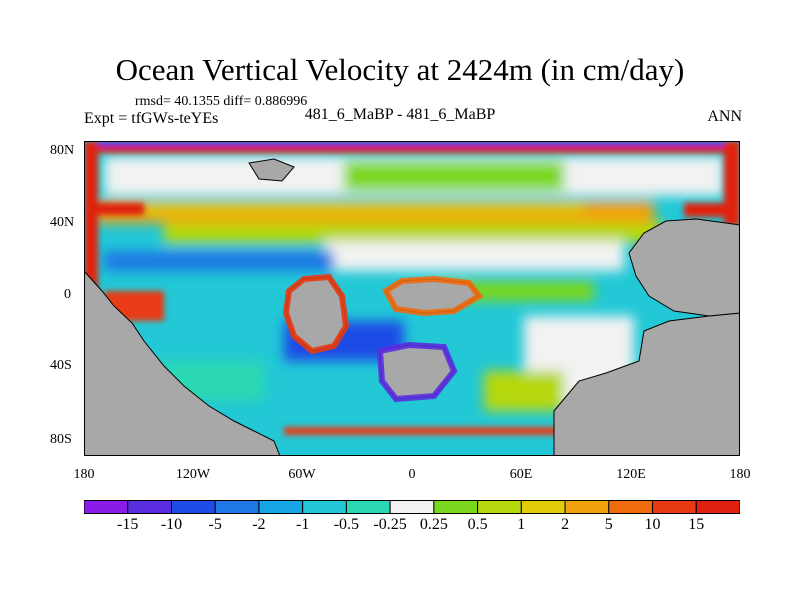 This screenshot has height=600, width=800. What do you see at coordinates (631, 474) in the screenshot?
I see `x-tick-label: 120E` at bounding box center [631, 474].